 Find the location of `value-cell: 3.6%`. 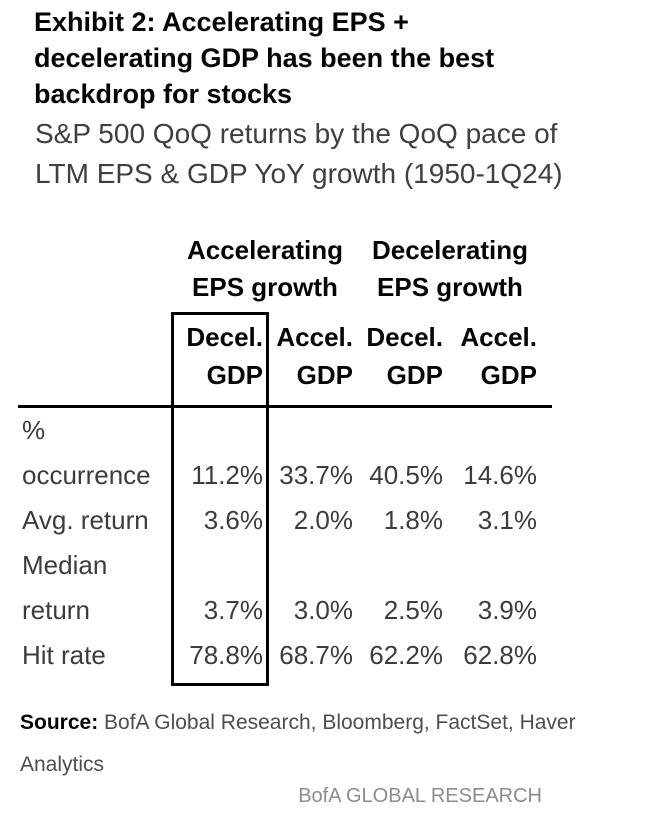

value-cell: 3.6% is located at coordinates (233, 520).